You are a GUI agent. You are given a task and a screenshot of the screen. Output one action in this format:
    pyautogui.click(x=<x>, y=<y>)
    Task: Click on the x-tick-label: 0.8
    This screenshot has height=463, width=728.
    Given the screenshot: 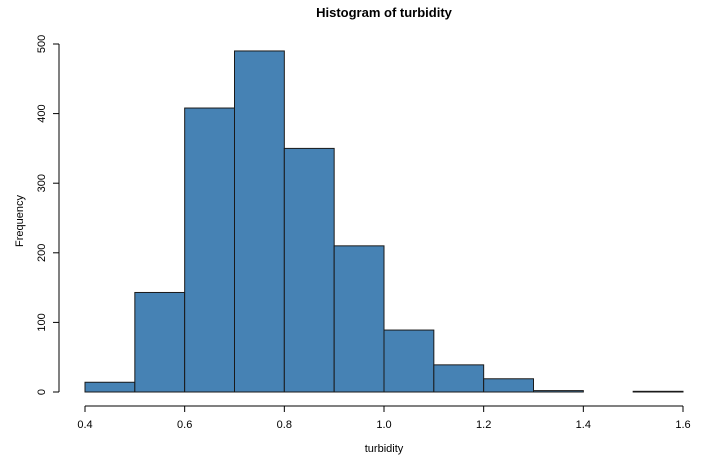 What is the action you would take?
    pyautogui.click(x=284, y=425)
    